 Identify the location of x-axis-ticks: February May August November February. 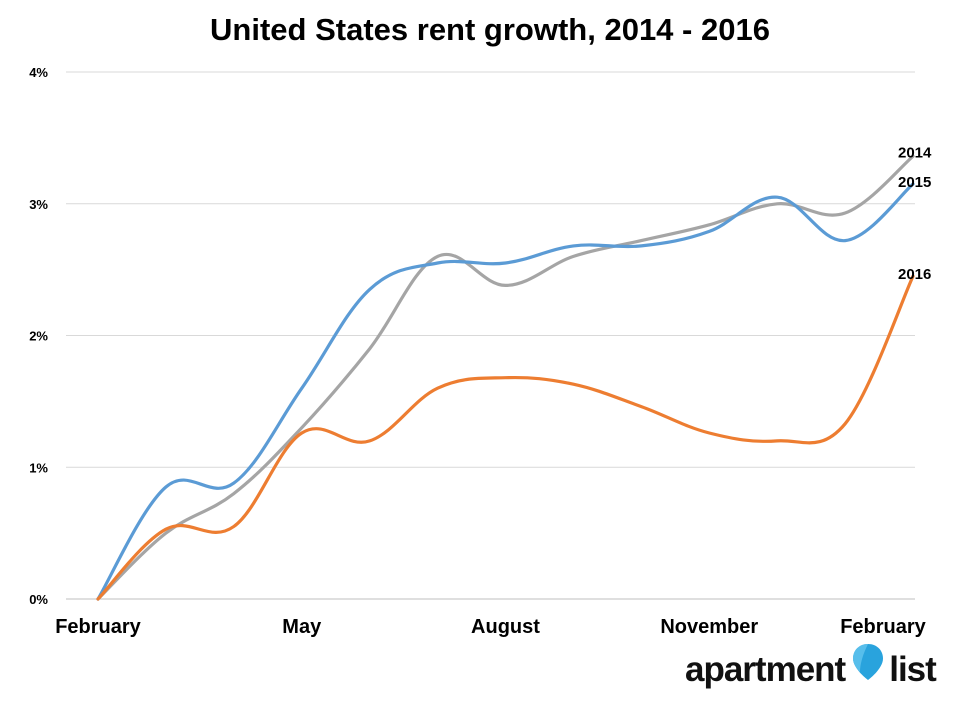
(490, 627).